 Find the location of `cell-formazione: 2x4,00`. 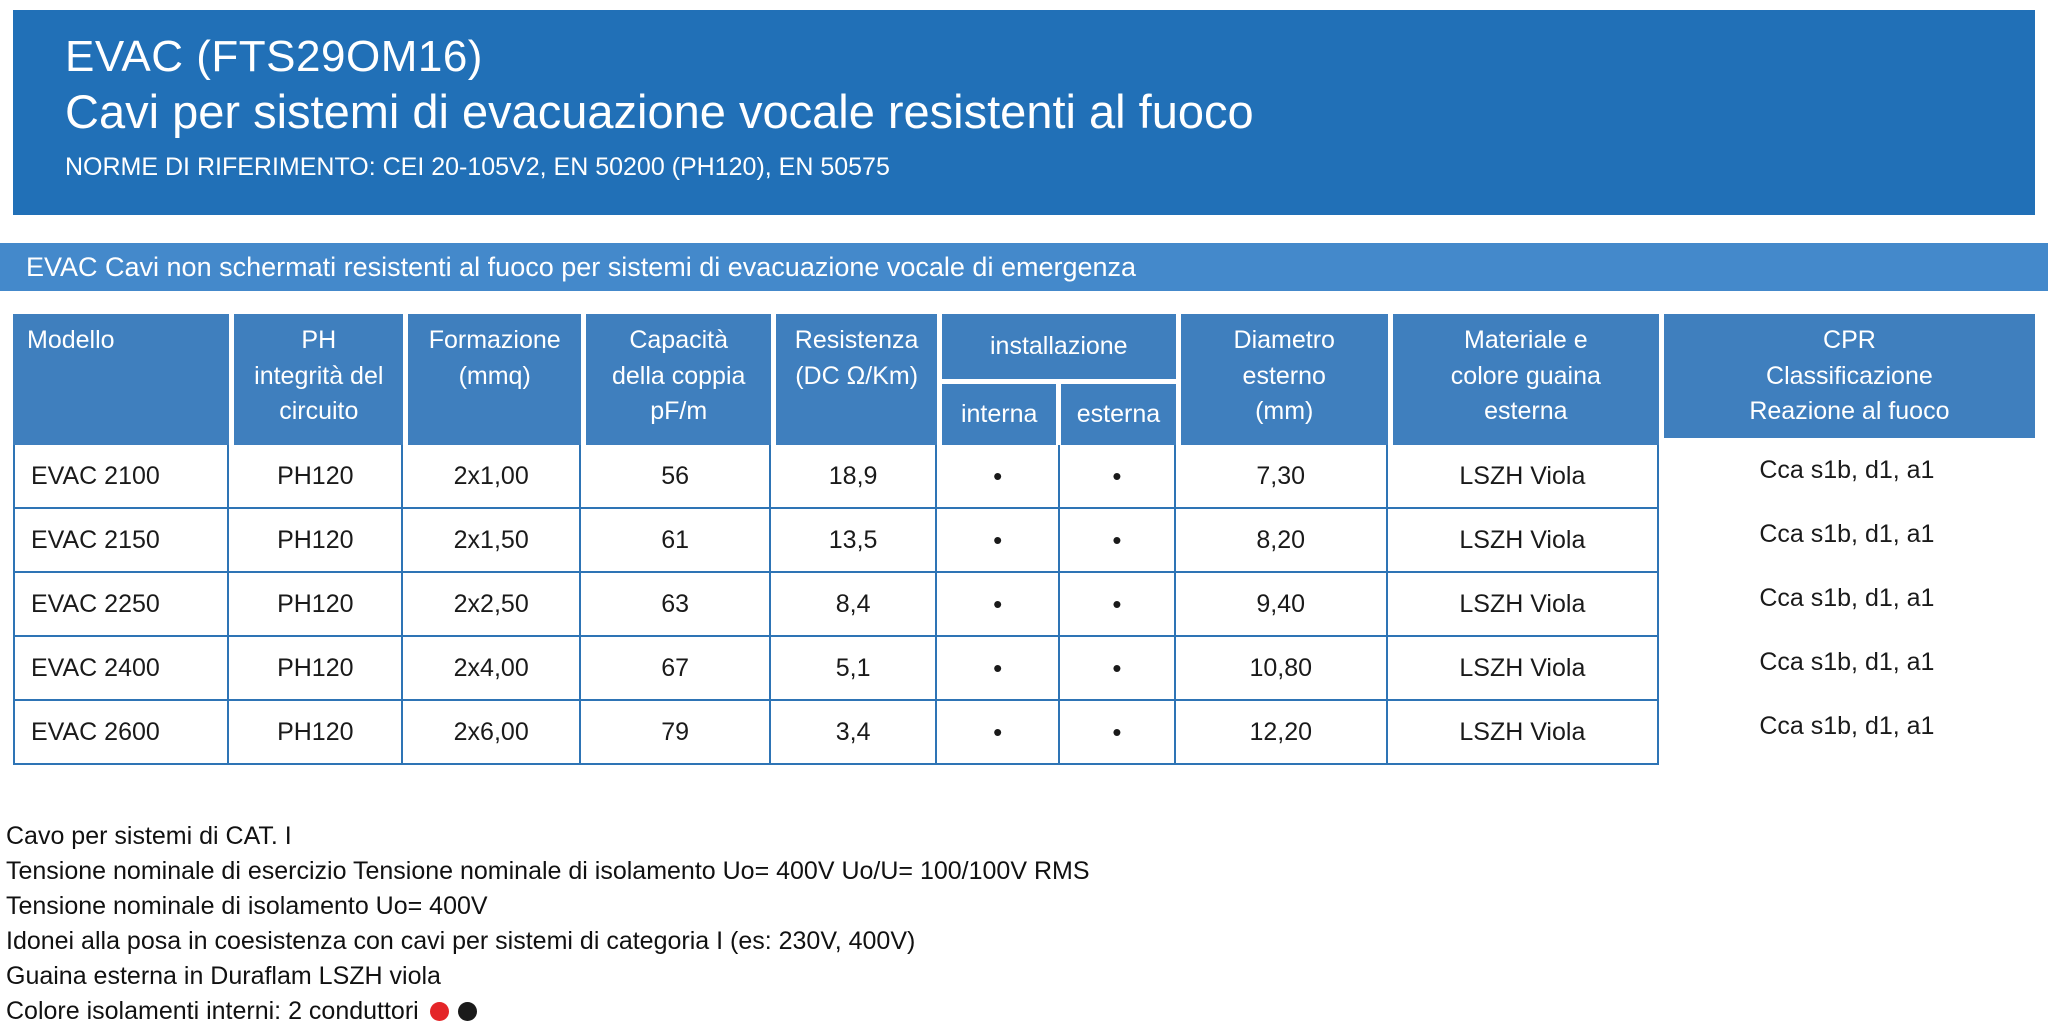

cell-formazione: 2x4,00 is located at coordinates (492, 669).